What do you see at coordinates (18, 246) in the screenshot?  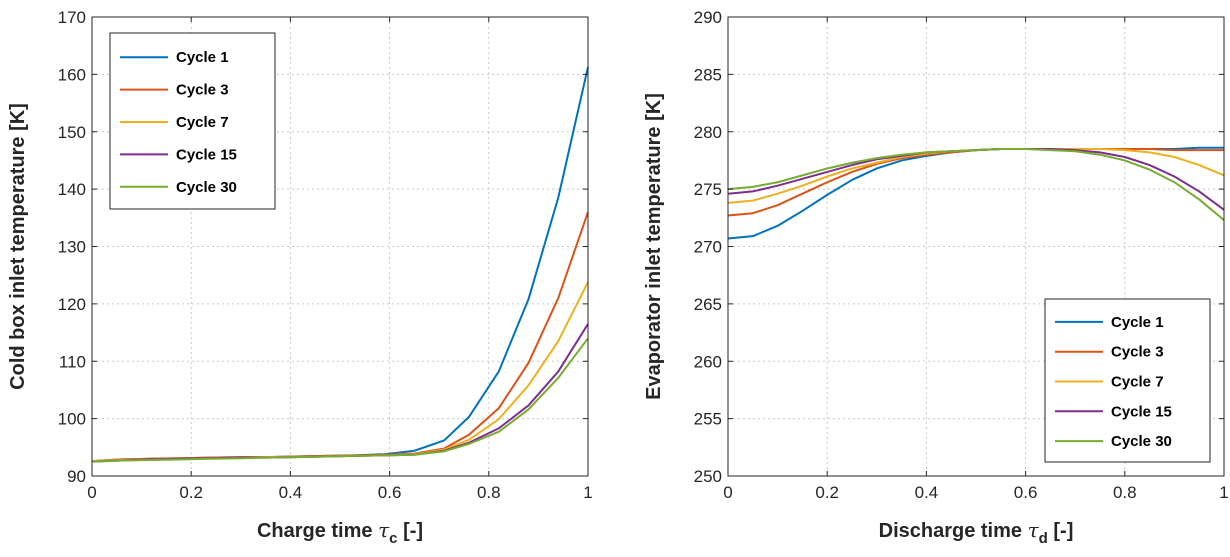 I see `y-axis-title: Cold box inlet temperature [K]` at bounding box center [18, 246].